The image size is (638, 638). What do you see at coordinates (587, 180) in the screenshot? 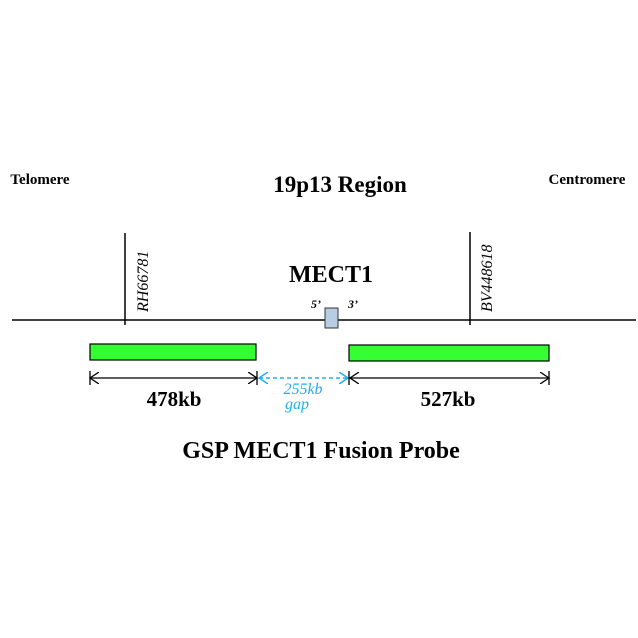
I see `centromere-label: Centromere` at bounding box center [587, 180].